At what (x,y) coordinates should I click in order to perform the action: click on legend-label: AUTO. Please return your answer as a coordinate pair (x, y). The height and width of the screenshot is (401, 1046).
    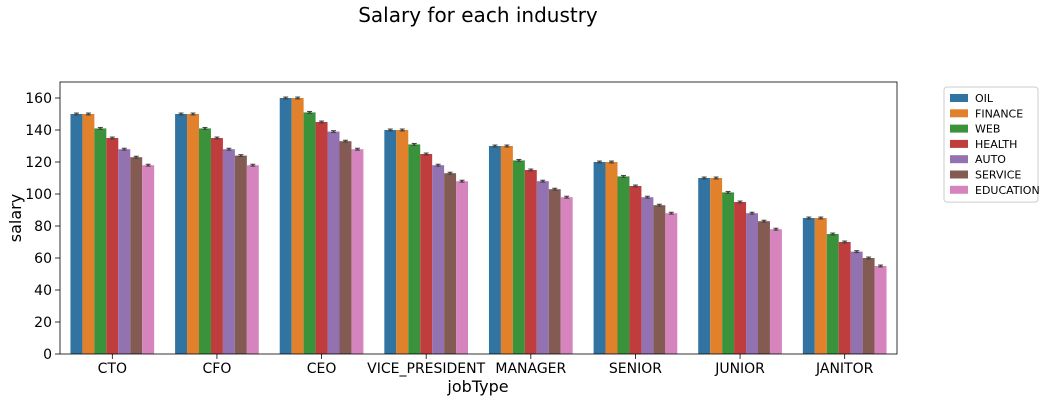
    Looking at the image, I should click on (990, 159).